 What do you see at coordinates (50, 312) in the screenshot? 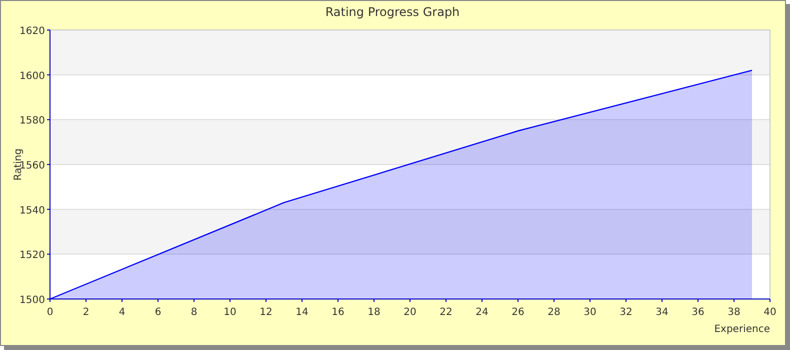
I see `x-tick-label: 0` at bounding box center [50, 312].